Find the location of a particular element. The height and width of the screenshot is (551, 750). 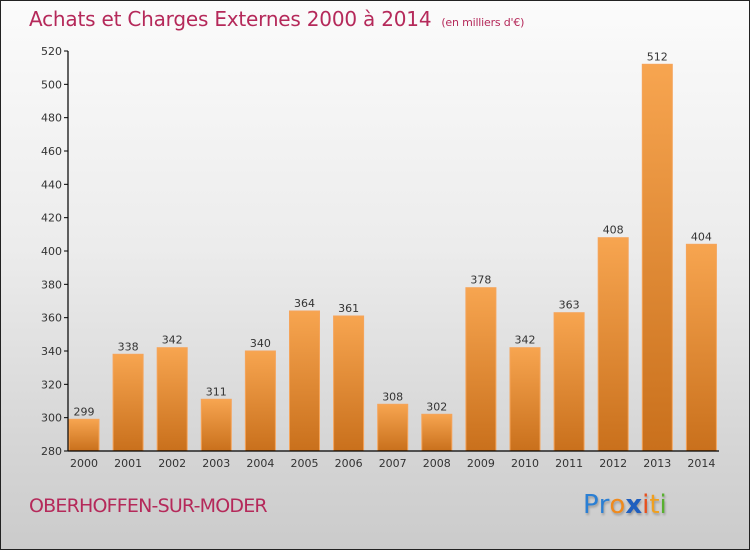

logo-letter: P is located at coordinates (591, 505).